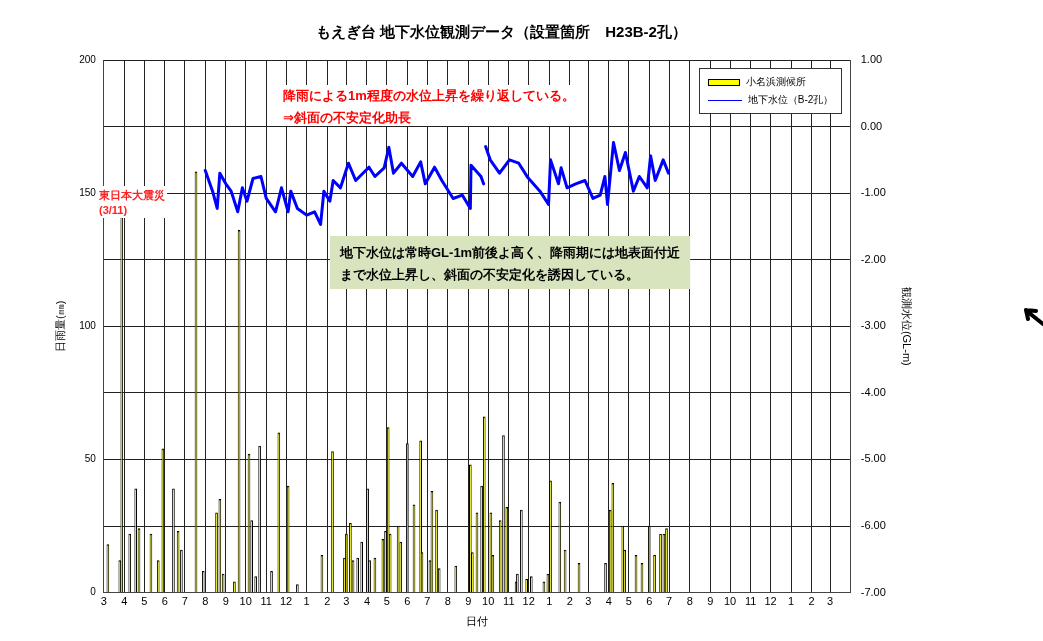 Image resolution: width=1043 pixels, height=641 pixels. Describe the element at coordinates (871, 125) in the screenshot. I see `y2-tick-label: 0.00` at that location.